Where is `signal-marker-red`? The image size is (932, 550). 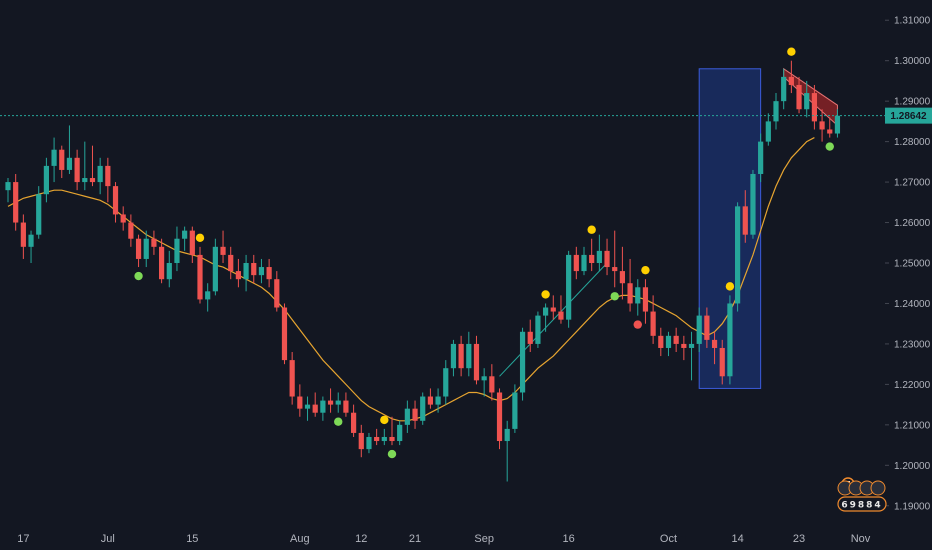 signal-marker-red is located at coordinates (637, 324).